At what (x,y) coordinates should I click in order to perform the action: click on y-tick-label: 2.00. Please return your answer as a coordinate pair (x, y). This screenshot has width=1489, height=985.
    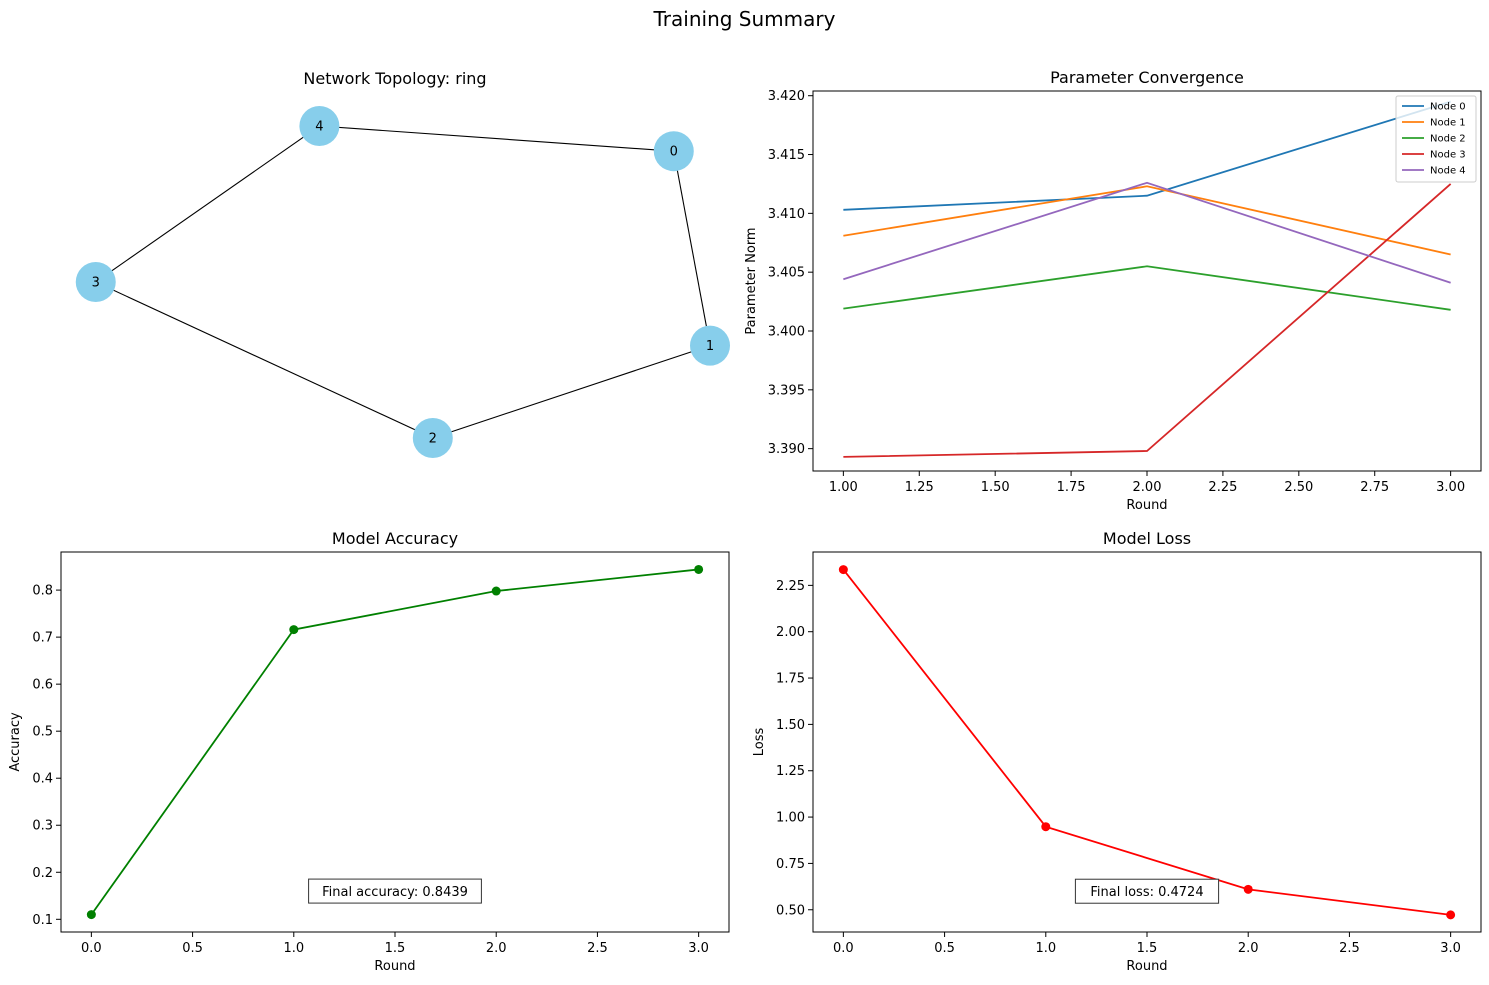
    Looking at the image, I should click on (790, 632).